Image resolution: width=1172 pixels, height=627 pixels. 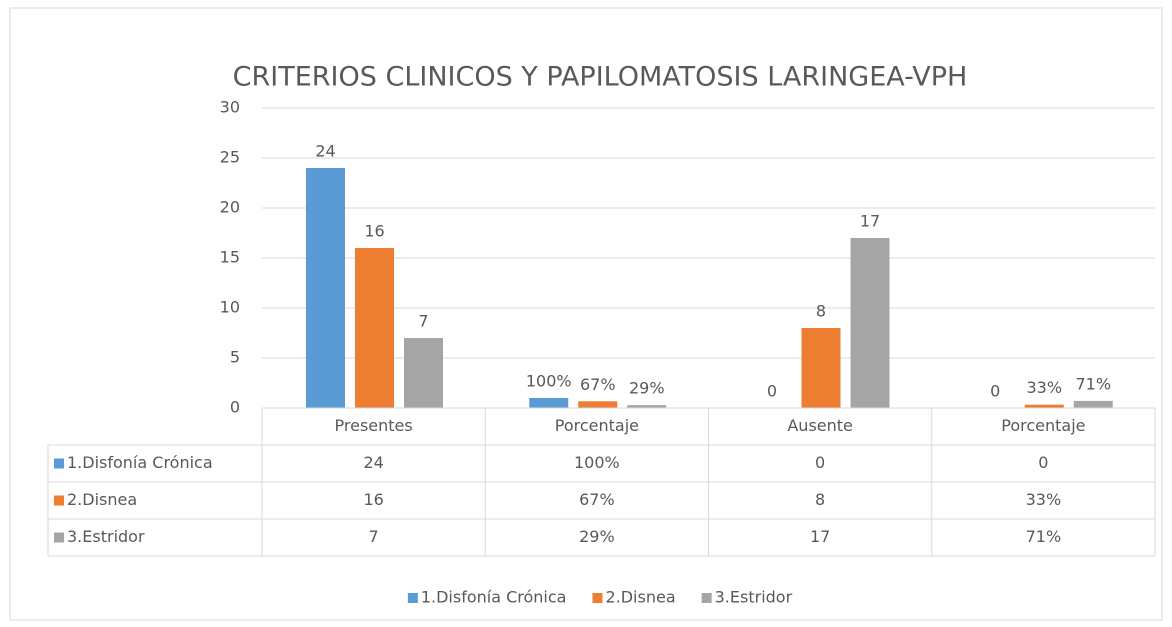 I want to click on data-label: 100%, so click(x=549, y=381).